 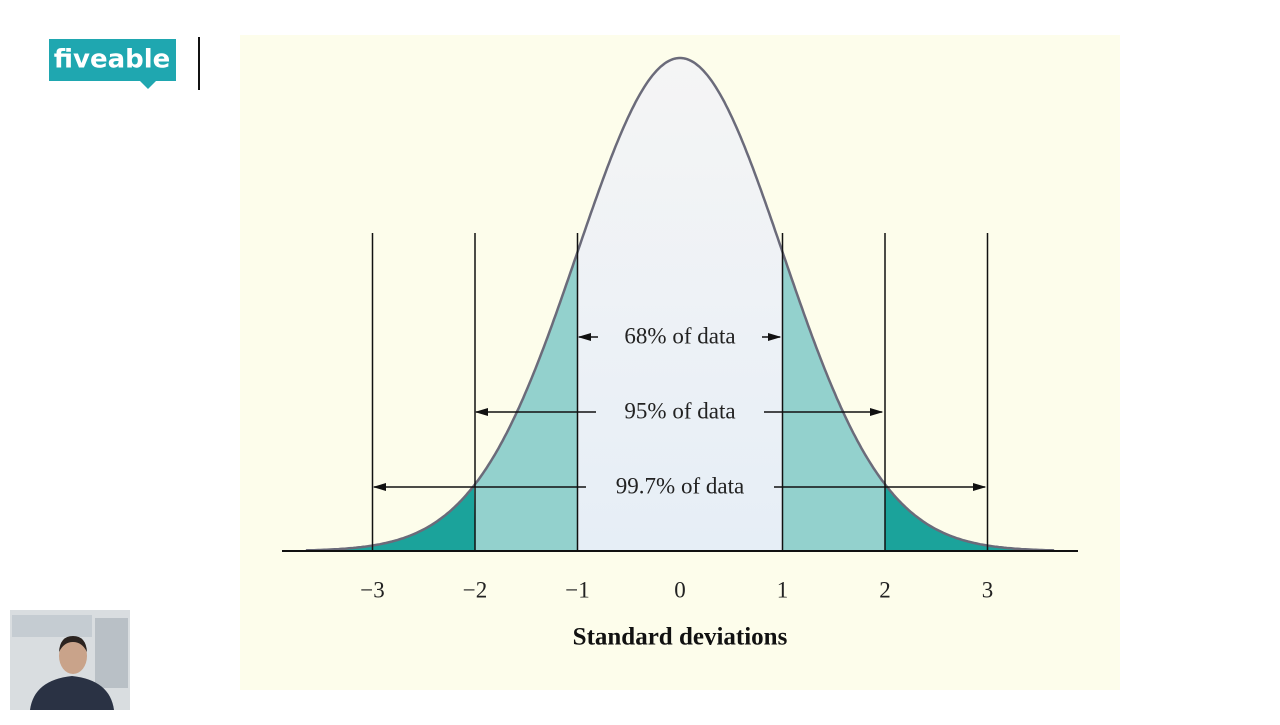 What do you see at coordinates (680, 589) in the screenshot?
I see `x-tick-label: 0` at bounding box center [680, 589].